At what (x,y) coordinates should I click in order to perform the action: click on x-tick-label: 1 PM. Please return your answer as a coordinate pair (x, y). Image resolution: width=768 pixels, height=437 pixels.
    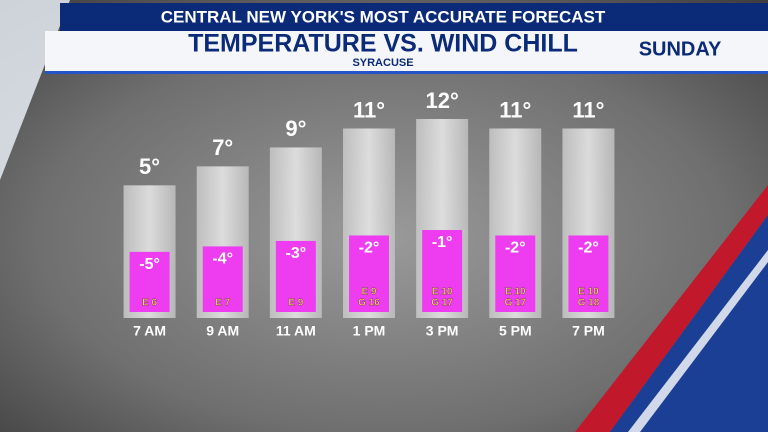
    Looking at the image, I should click on (369, 331).